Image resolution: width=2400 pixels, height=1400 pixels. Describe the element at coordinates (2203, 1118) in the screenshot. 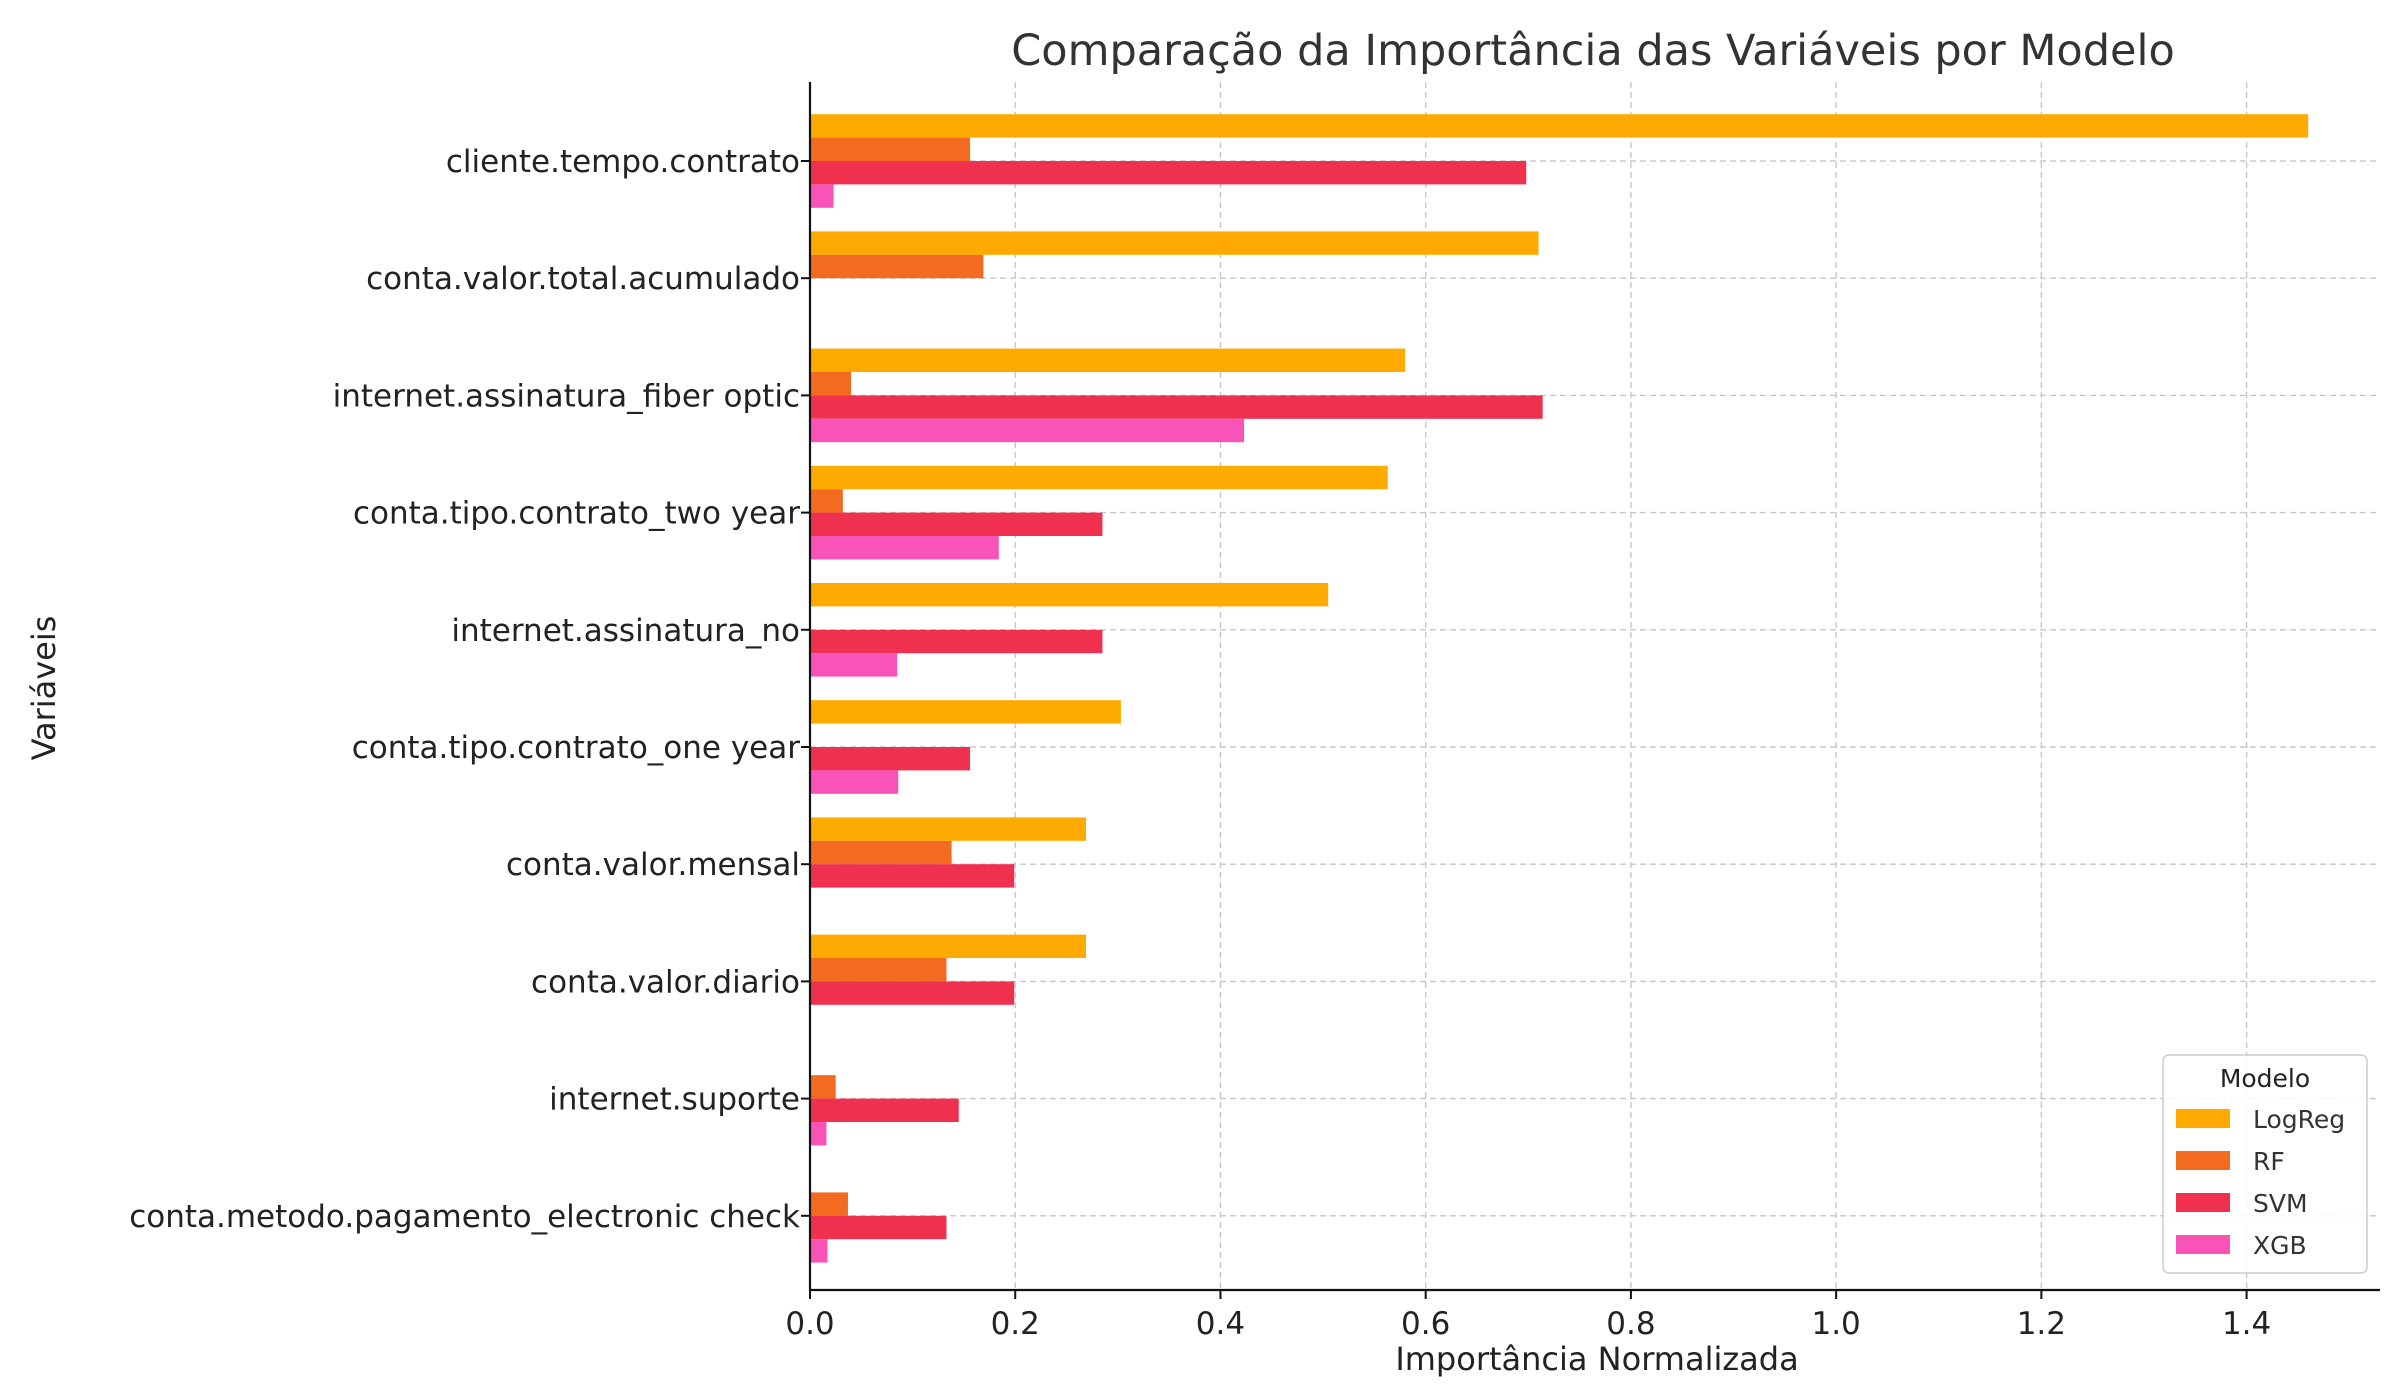

I see `legend-swatch-logreg` at that location.